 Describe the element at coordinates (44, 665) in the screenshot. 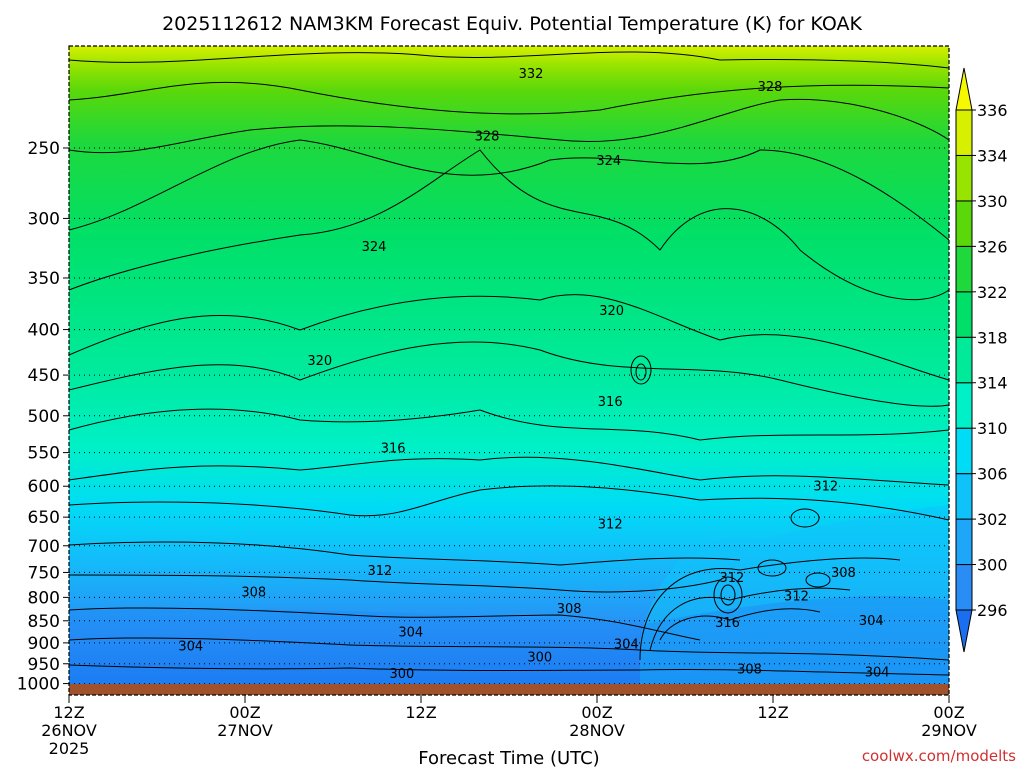

I see `y-tick-label: 950` at that location.